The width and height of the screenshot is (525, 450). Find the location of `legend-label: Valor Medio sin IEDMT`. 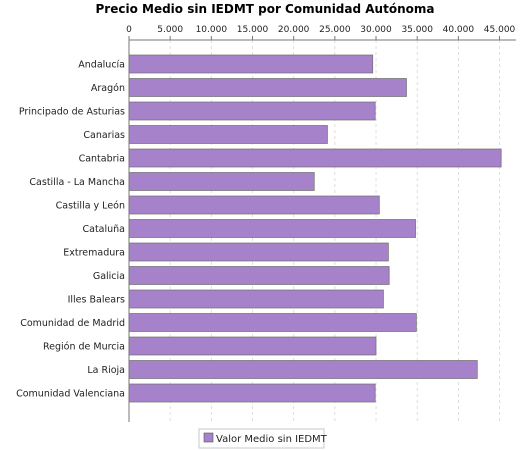

legend-label: Valor Medio sin IEDMT is located at coordinates (272, 439).